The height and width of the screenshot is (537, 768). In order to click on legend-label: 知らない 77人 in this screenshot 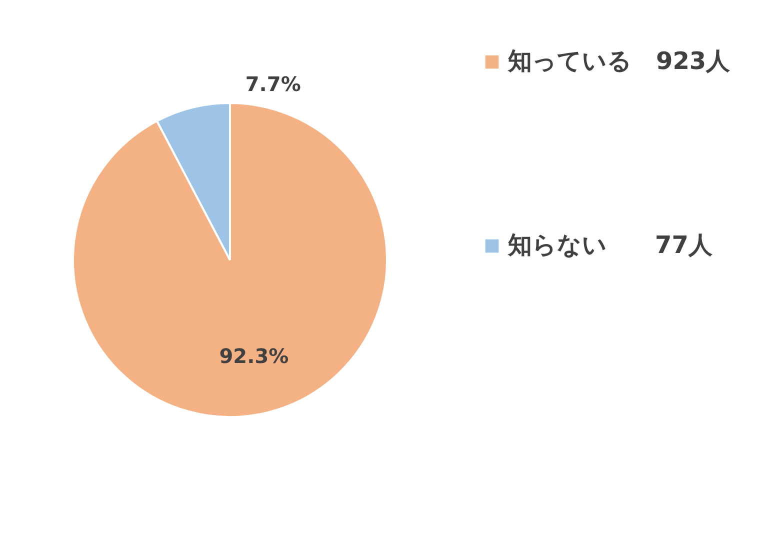, I will do `click(610, 245)`.